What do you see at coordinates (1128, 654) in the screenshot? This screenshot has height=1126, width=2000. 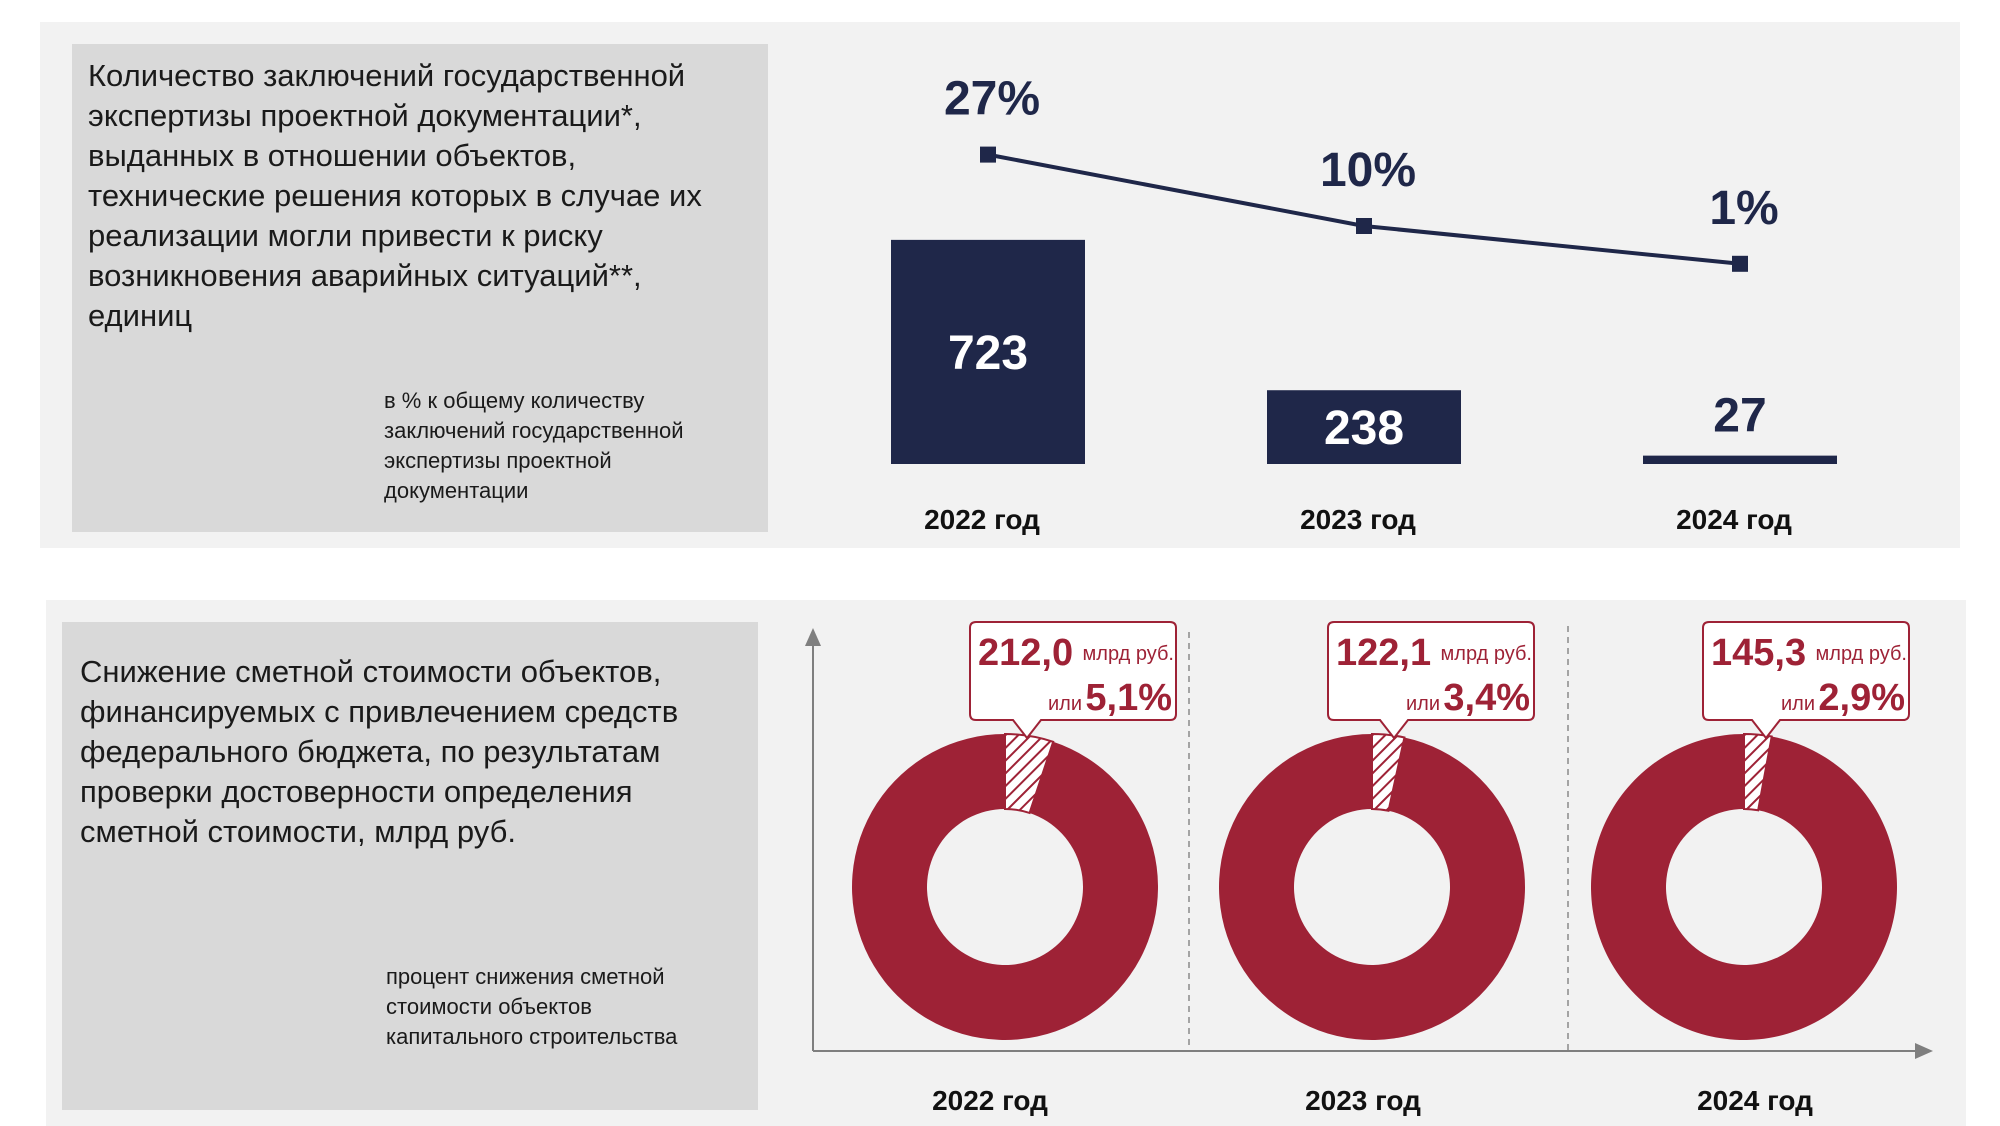 I see `callout-unit-0: млрд руб.` at bounding box center [1128, 654].